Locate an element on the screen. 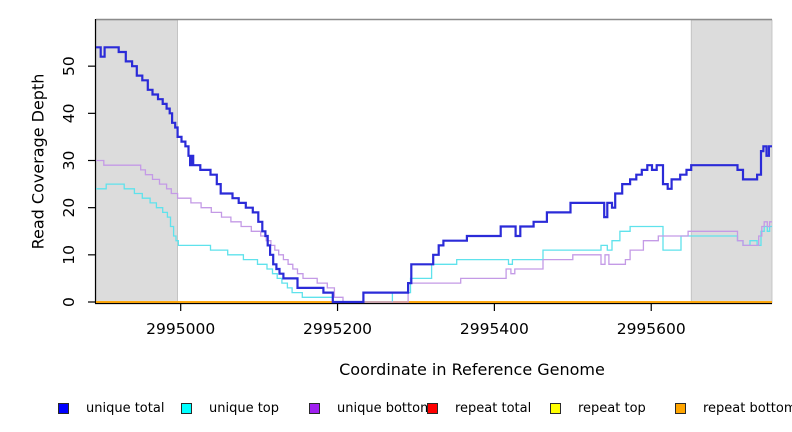  x-tick-label: 2995400 is located at coordinates (494, 329).